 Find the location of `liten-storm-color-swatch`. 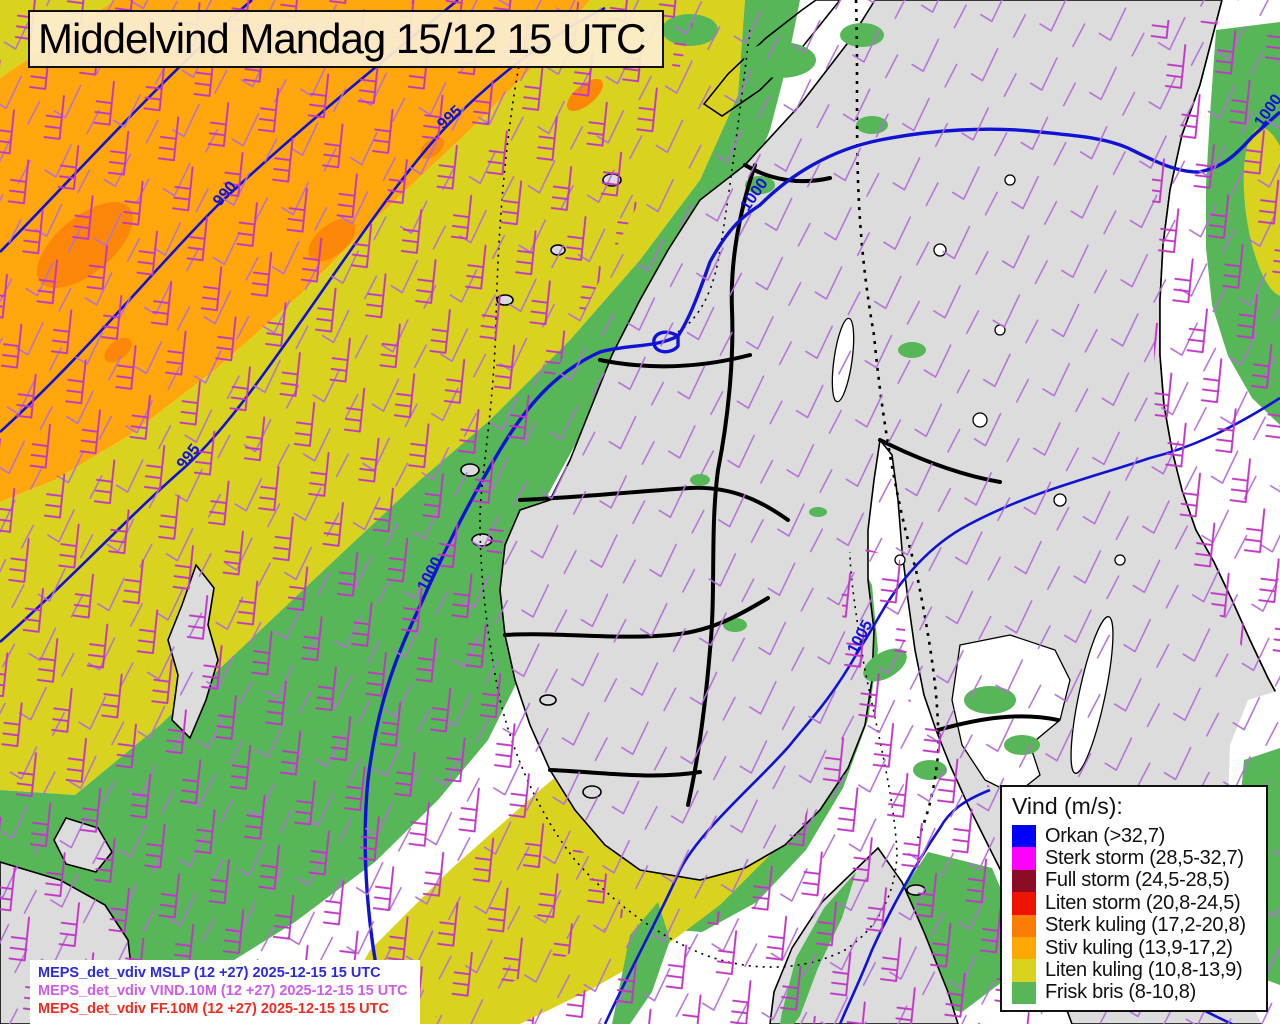

liten-storm-color-swatch is located at coordinates (1024, 903).